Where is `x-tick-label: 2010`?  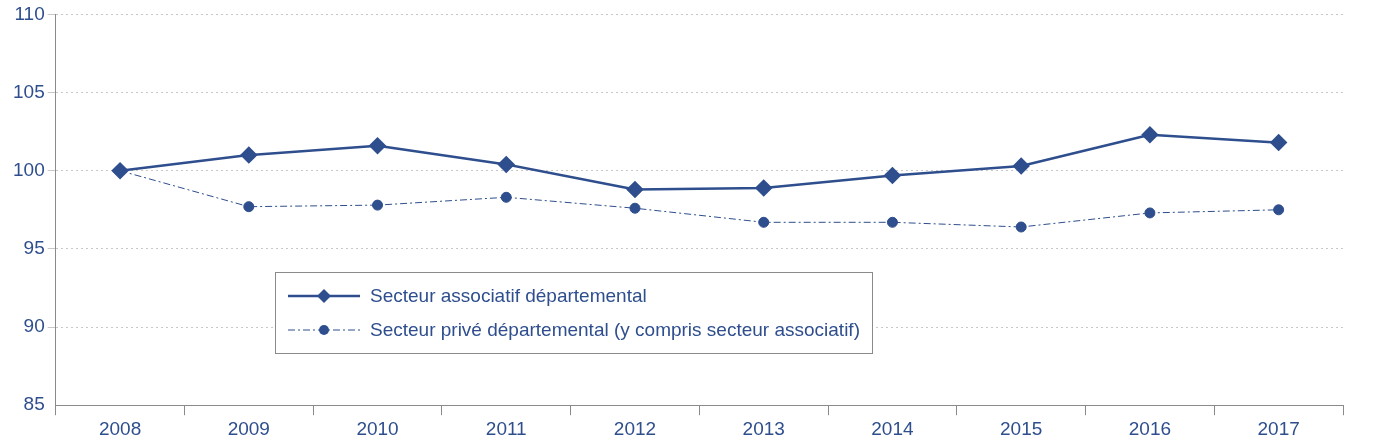
x-tick-label: 2010 is located at coordinates (377, 428).